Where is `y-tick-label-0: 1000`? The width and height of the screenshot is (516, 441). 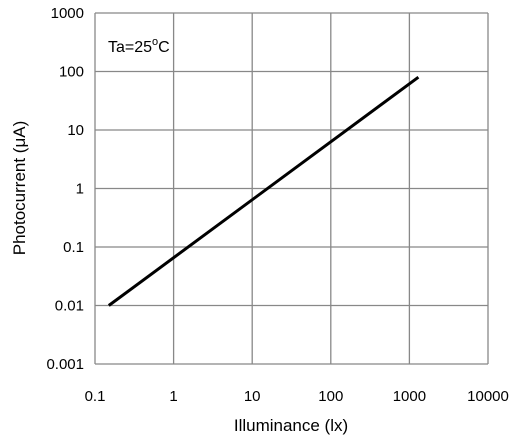 y-tick-label-0: 1000 is located at coordinates (67, 13).